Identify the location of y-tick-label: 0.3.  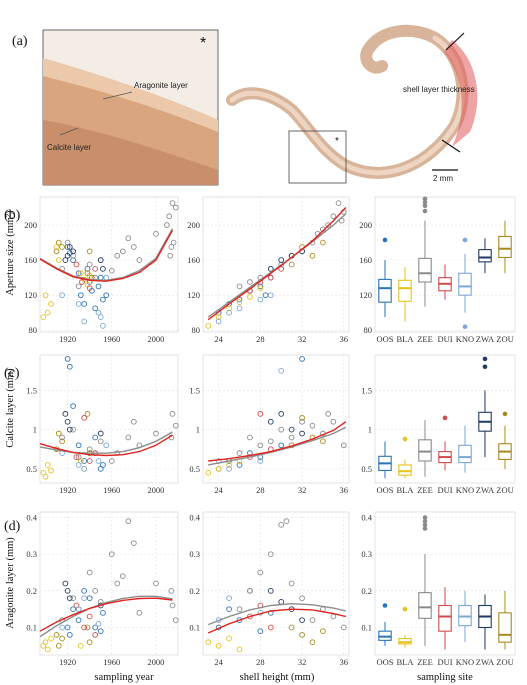
(31, 554).